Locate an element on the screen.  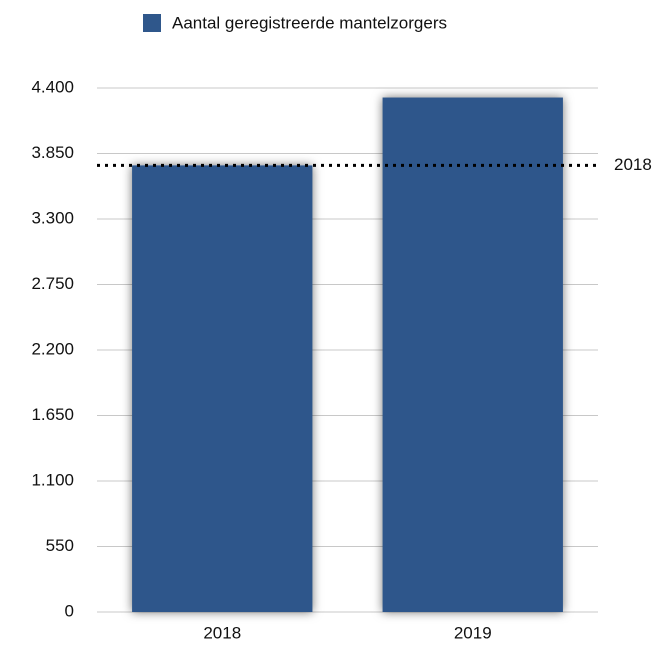
legend-swatch is located at coordinates (152, 23).